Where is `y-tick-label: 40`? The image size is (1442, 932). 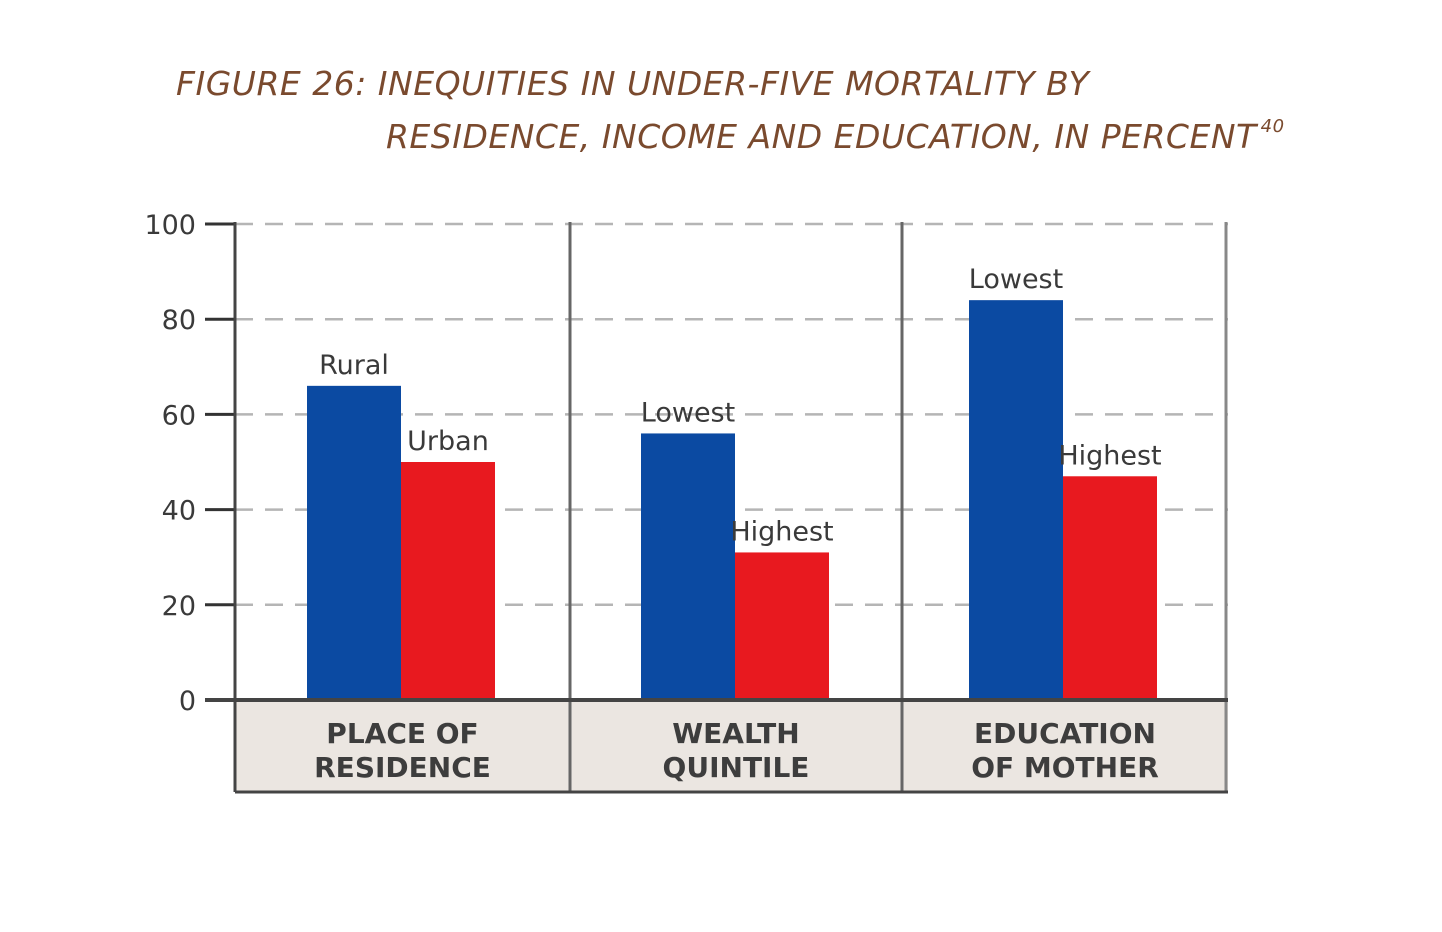 y-tick-label: 40 is located at coordinates (179, 511).